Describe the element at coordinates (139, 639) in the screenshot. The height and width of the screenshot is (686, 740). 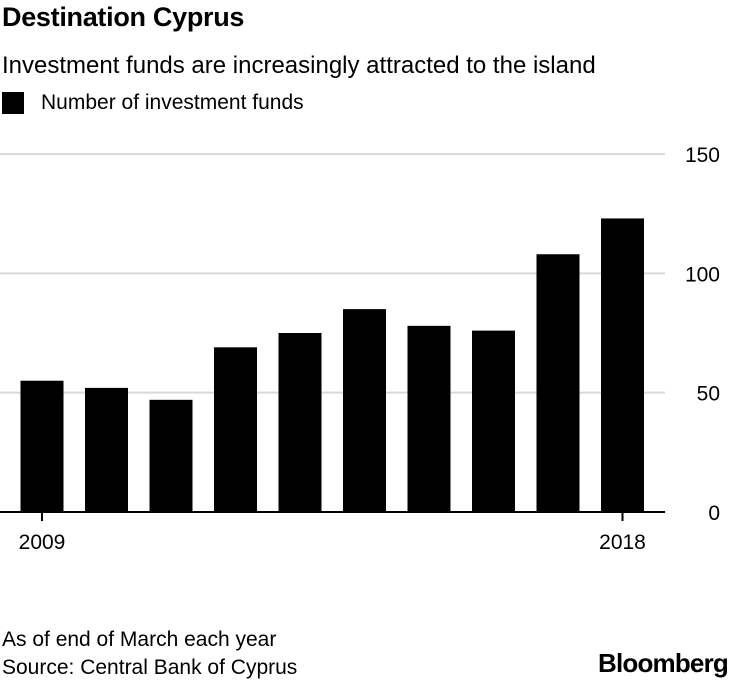
I see `chart-note: As of end of March each year` at that location.